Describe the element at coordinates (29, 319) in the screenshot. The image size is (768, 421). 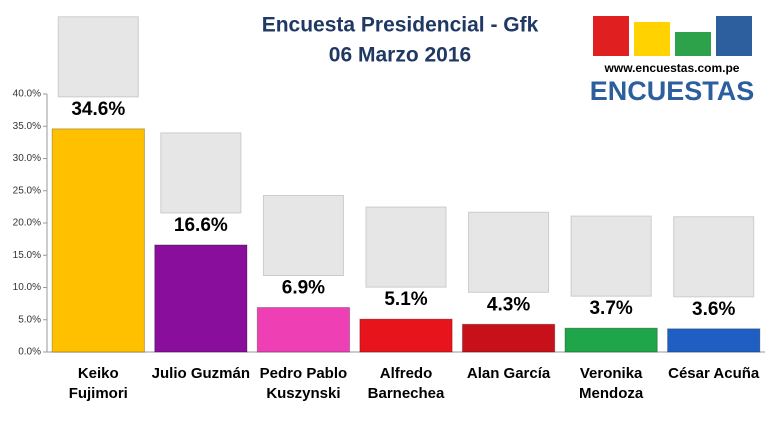
I see `y-tick-label: 5.0%` at that location.